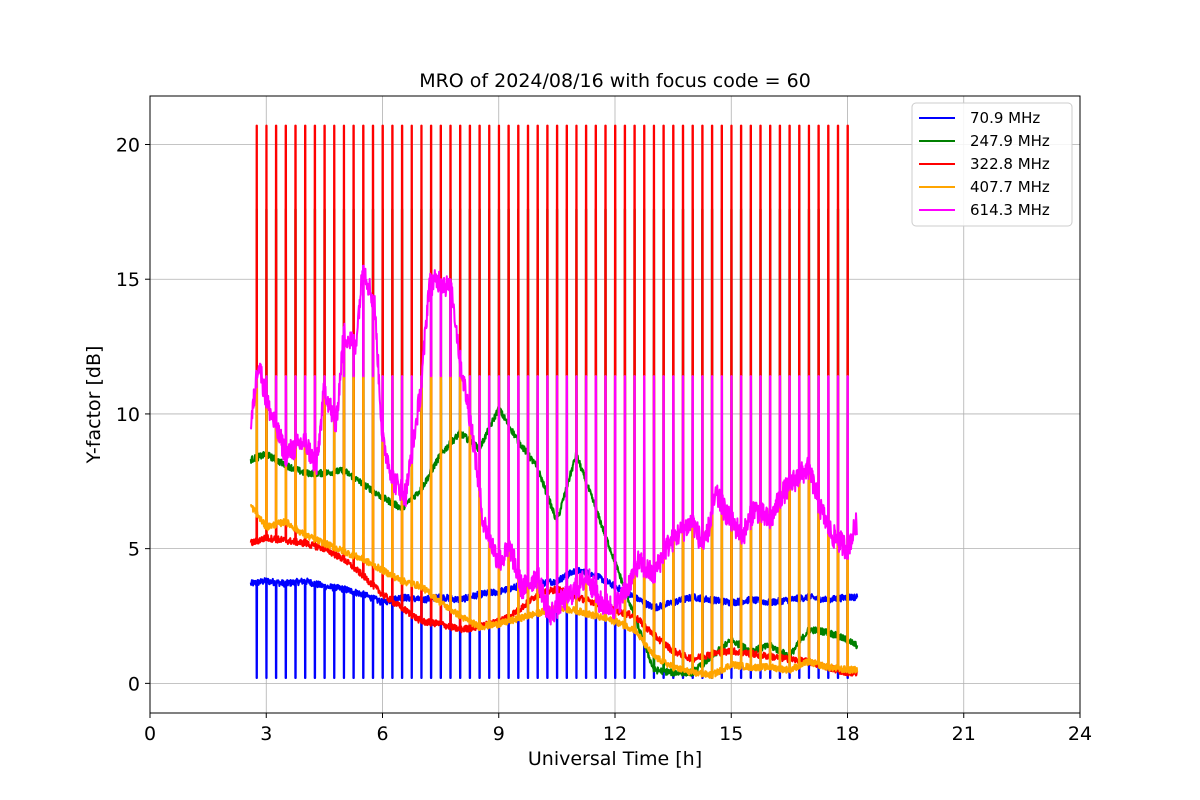  I want to click on x-tick-label: 0, so click(150, 734).